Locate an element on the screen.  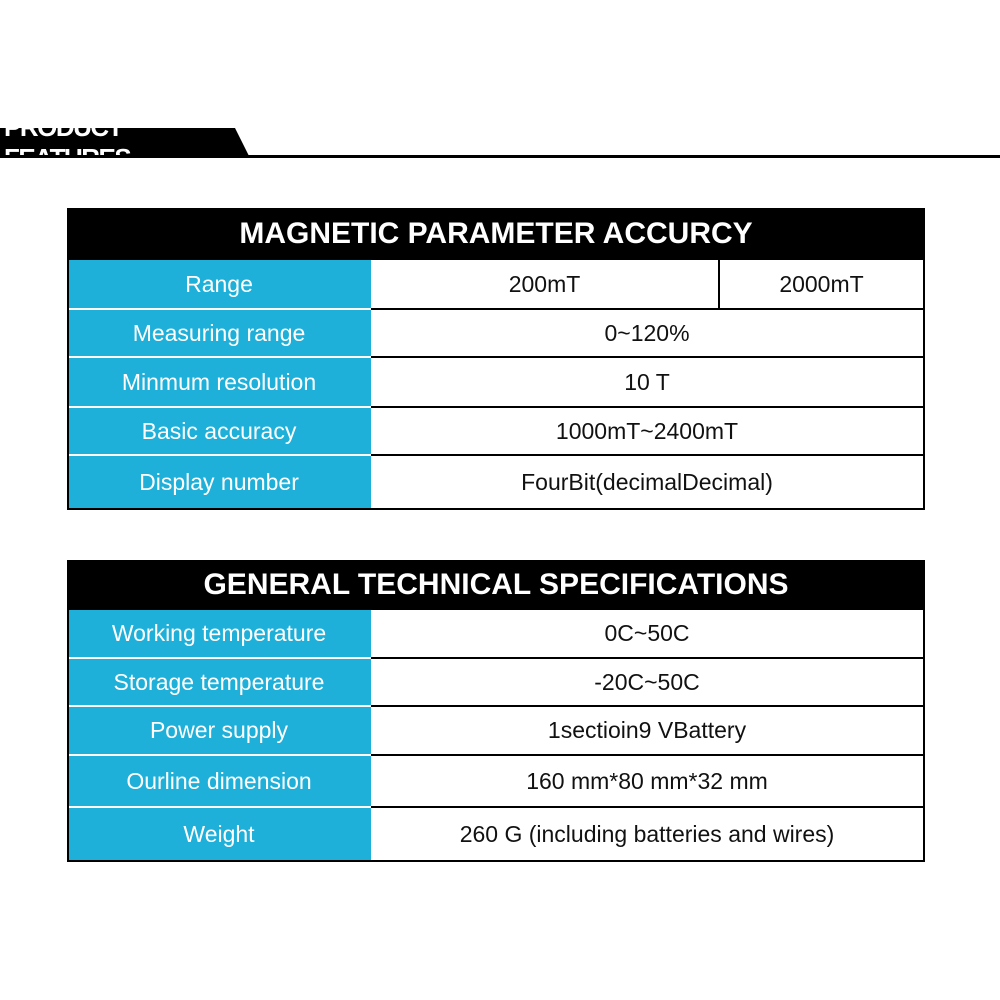
row-label: Range is located at coordinates (219, 285).